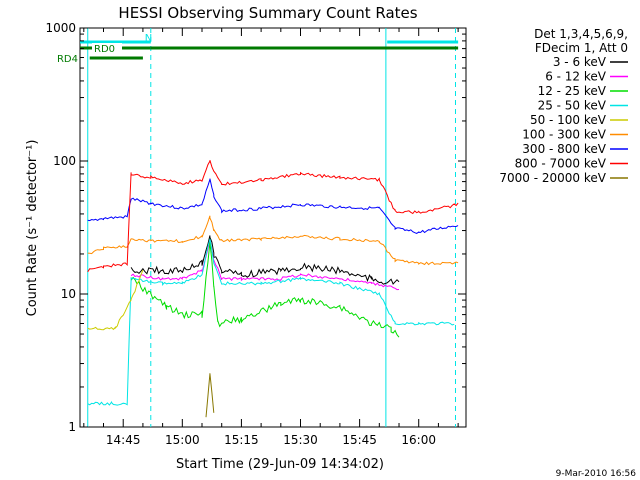 This screenshot has width=640, height=480. I want to click on y-tick-label: 1, so click(72, 427).